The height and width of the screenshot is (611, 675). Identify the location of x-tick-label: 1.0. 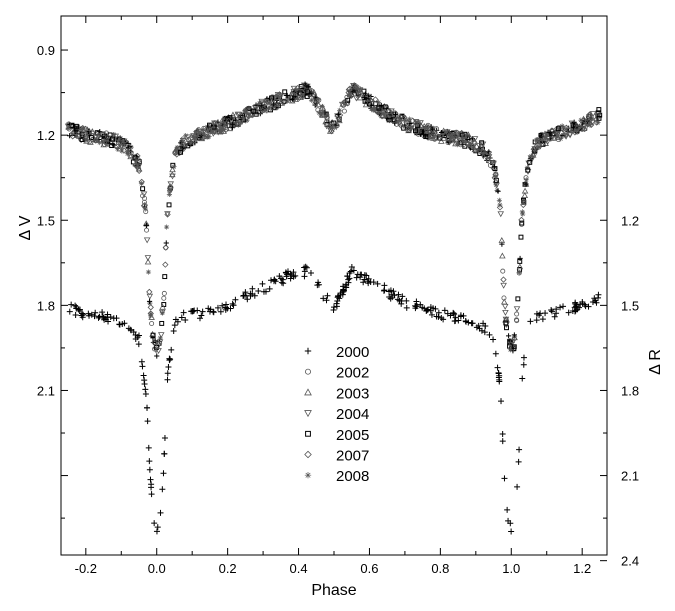
(511, 568).